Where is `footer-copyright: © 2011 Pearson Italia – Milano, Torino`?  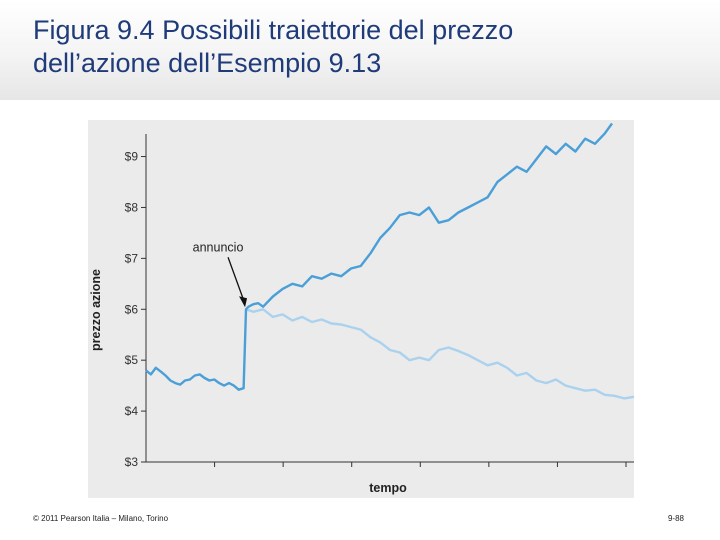
footer-copyright: © 2011 Pearson Italia – Milano, Torino is located at coordinates (101, 518).